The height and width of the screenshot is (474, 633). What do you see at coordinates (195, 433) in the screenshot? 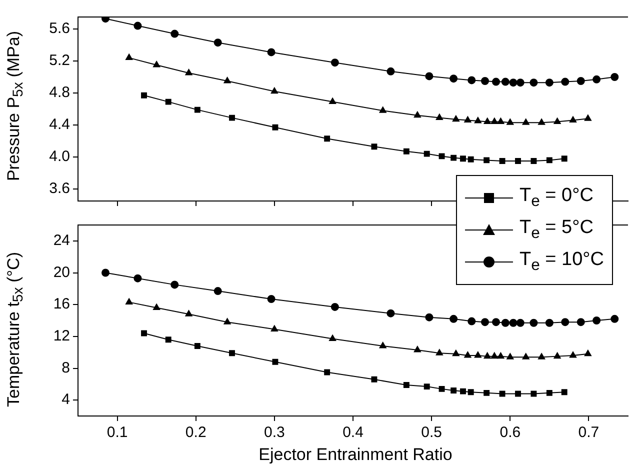
I see `x-tick-label: 0.2` at bounding box center [195, 433].